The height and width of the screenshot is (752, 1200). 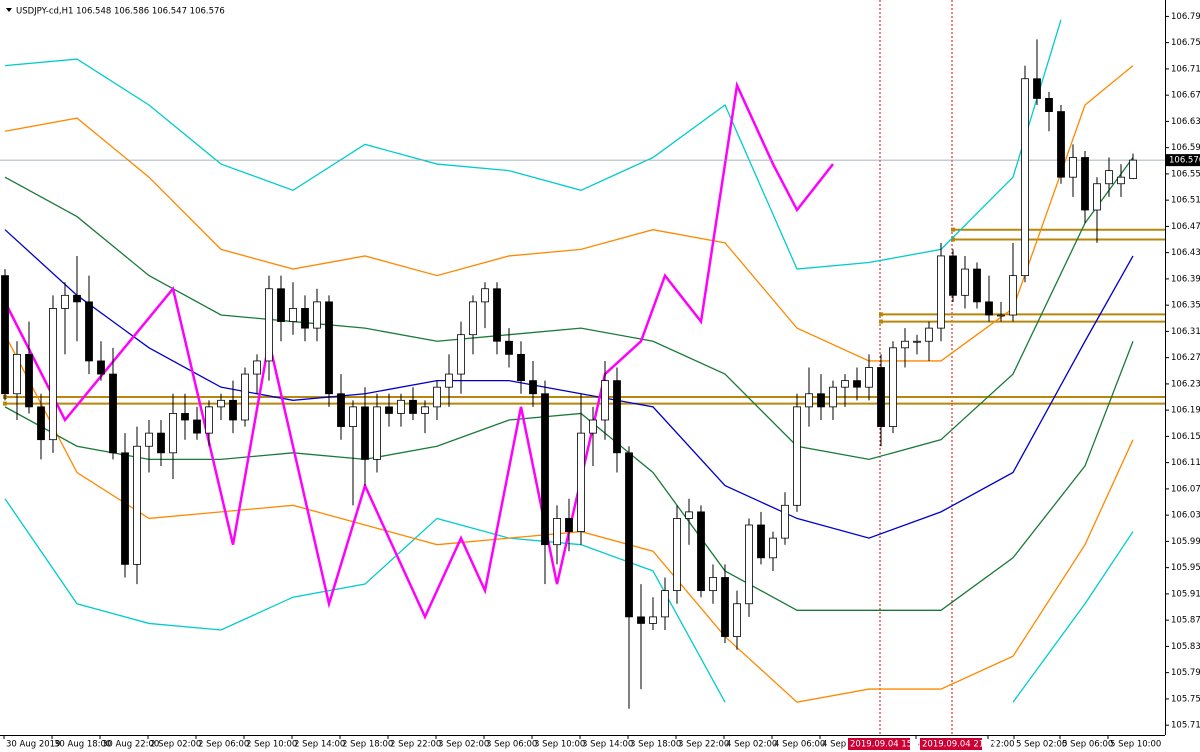 I want to click on y-tick-label: 105.875, so click(x=1185, y=621).